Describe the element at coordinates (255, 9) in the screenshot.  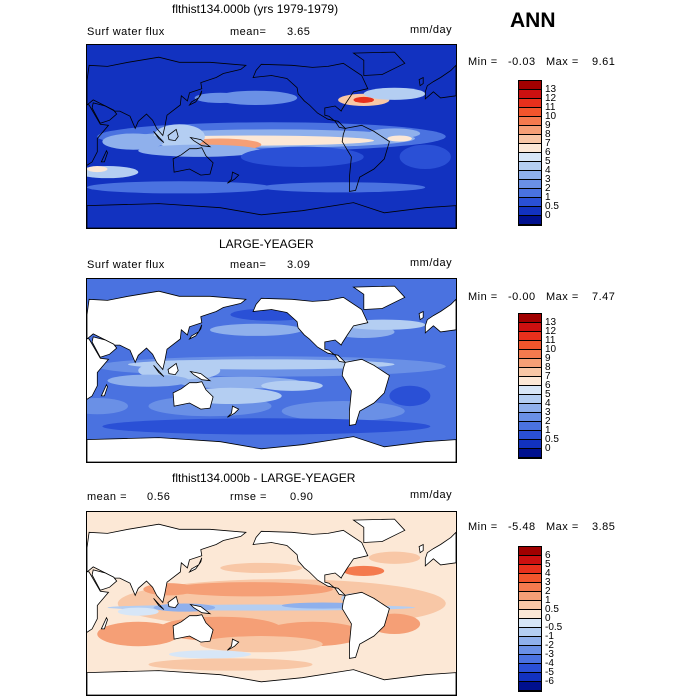
I see `panel-title: flthist134.000b (yrs 1979-1979)` at that location.